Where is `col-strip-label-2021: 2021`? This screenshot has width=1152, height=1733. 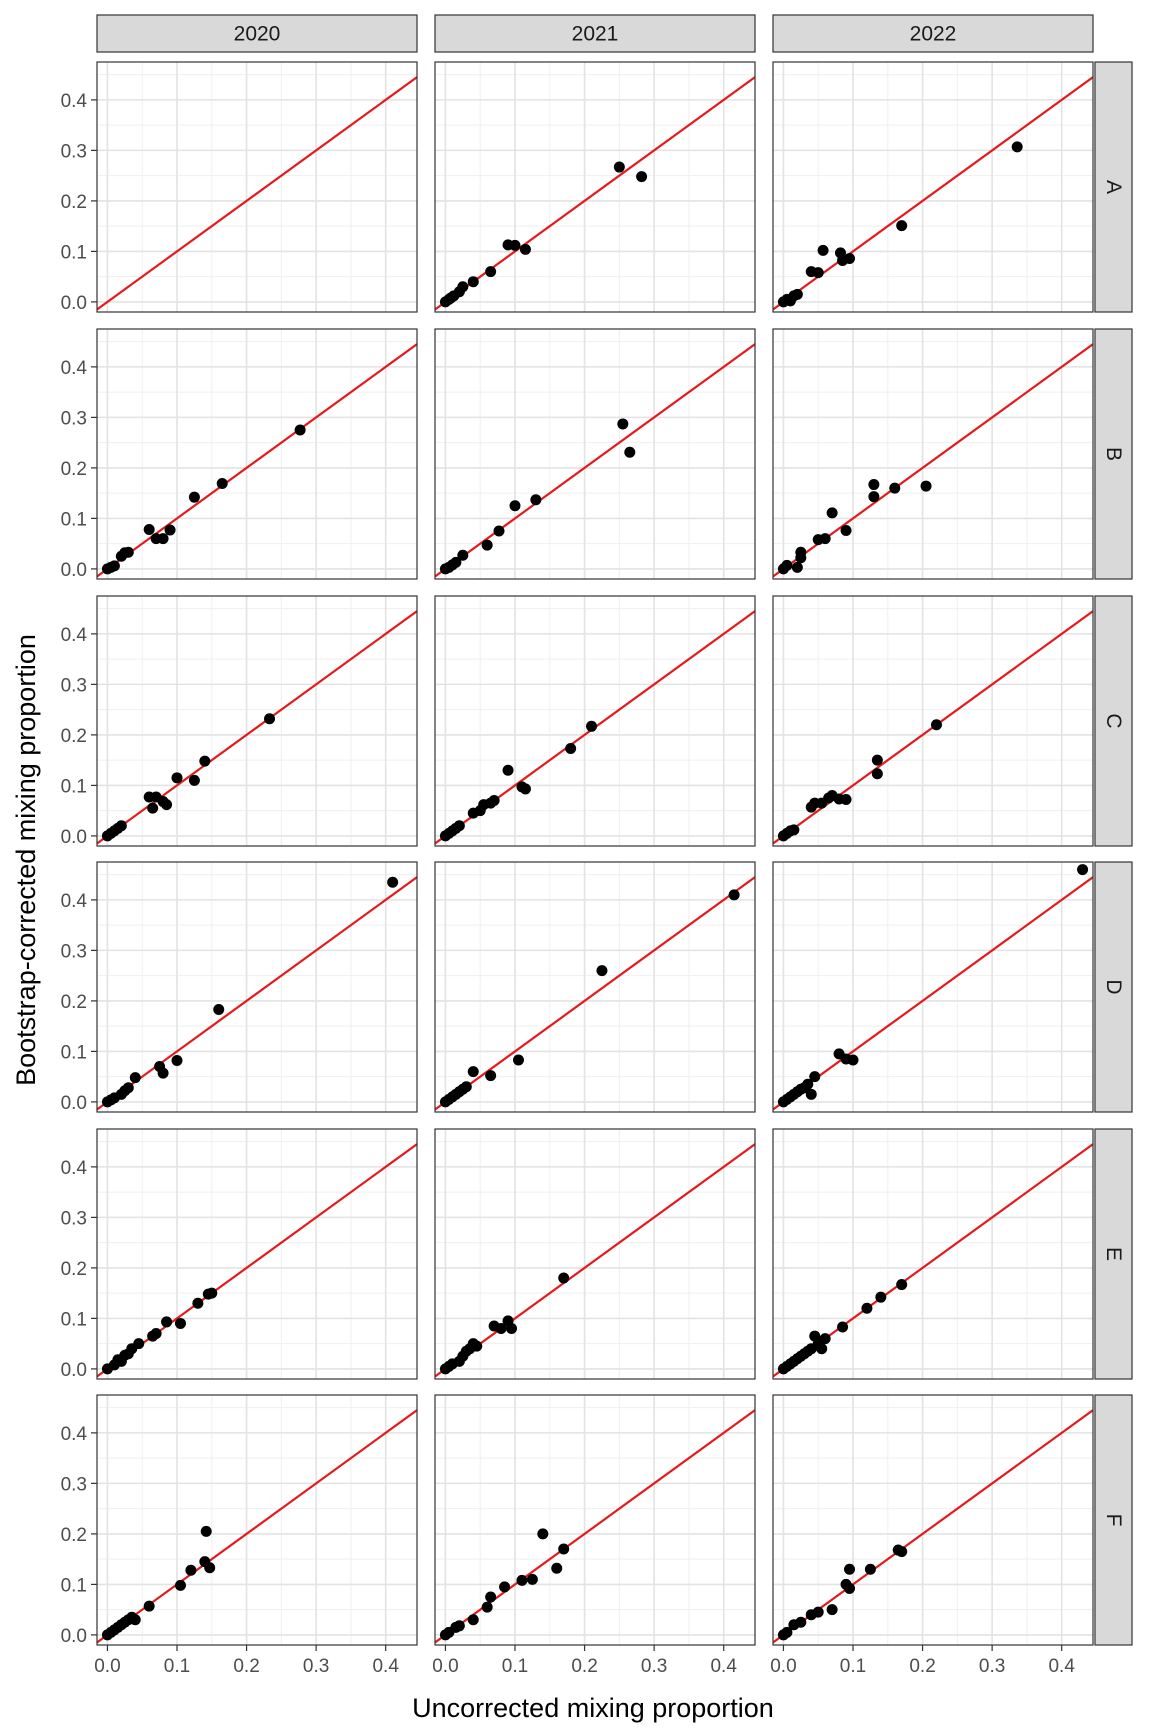
col-strip-label-2021: 2021 is located at coordinates (595, 34).